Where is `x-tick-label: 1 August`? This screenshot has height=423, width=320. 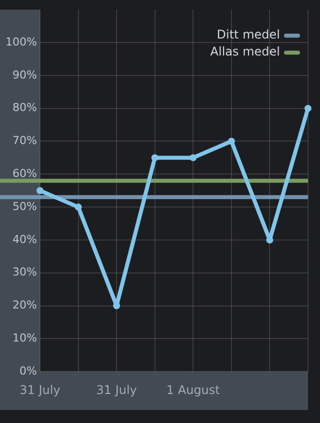
x-tick-label: 1 August is located at coordinates (193, 389).